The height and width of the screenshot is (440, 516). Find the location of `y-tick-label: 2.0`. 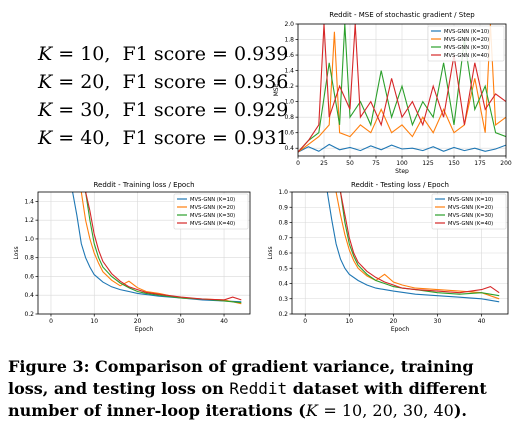

y-tick-label: 2.0 is located at coordinates (289, 24).